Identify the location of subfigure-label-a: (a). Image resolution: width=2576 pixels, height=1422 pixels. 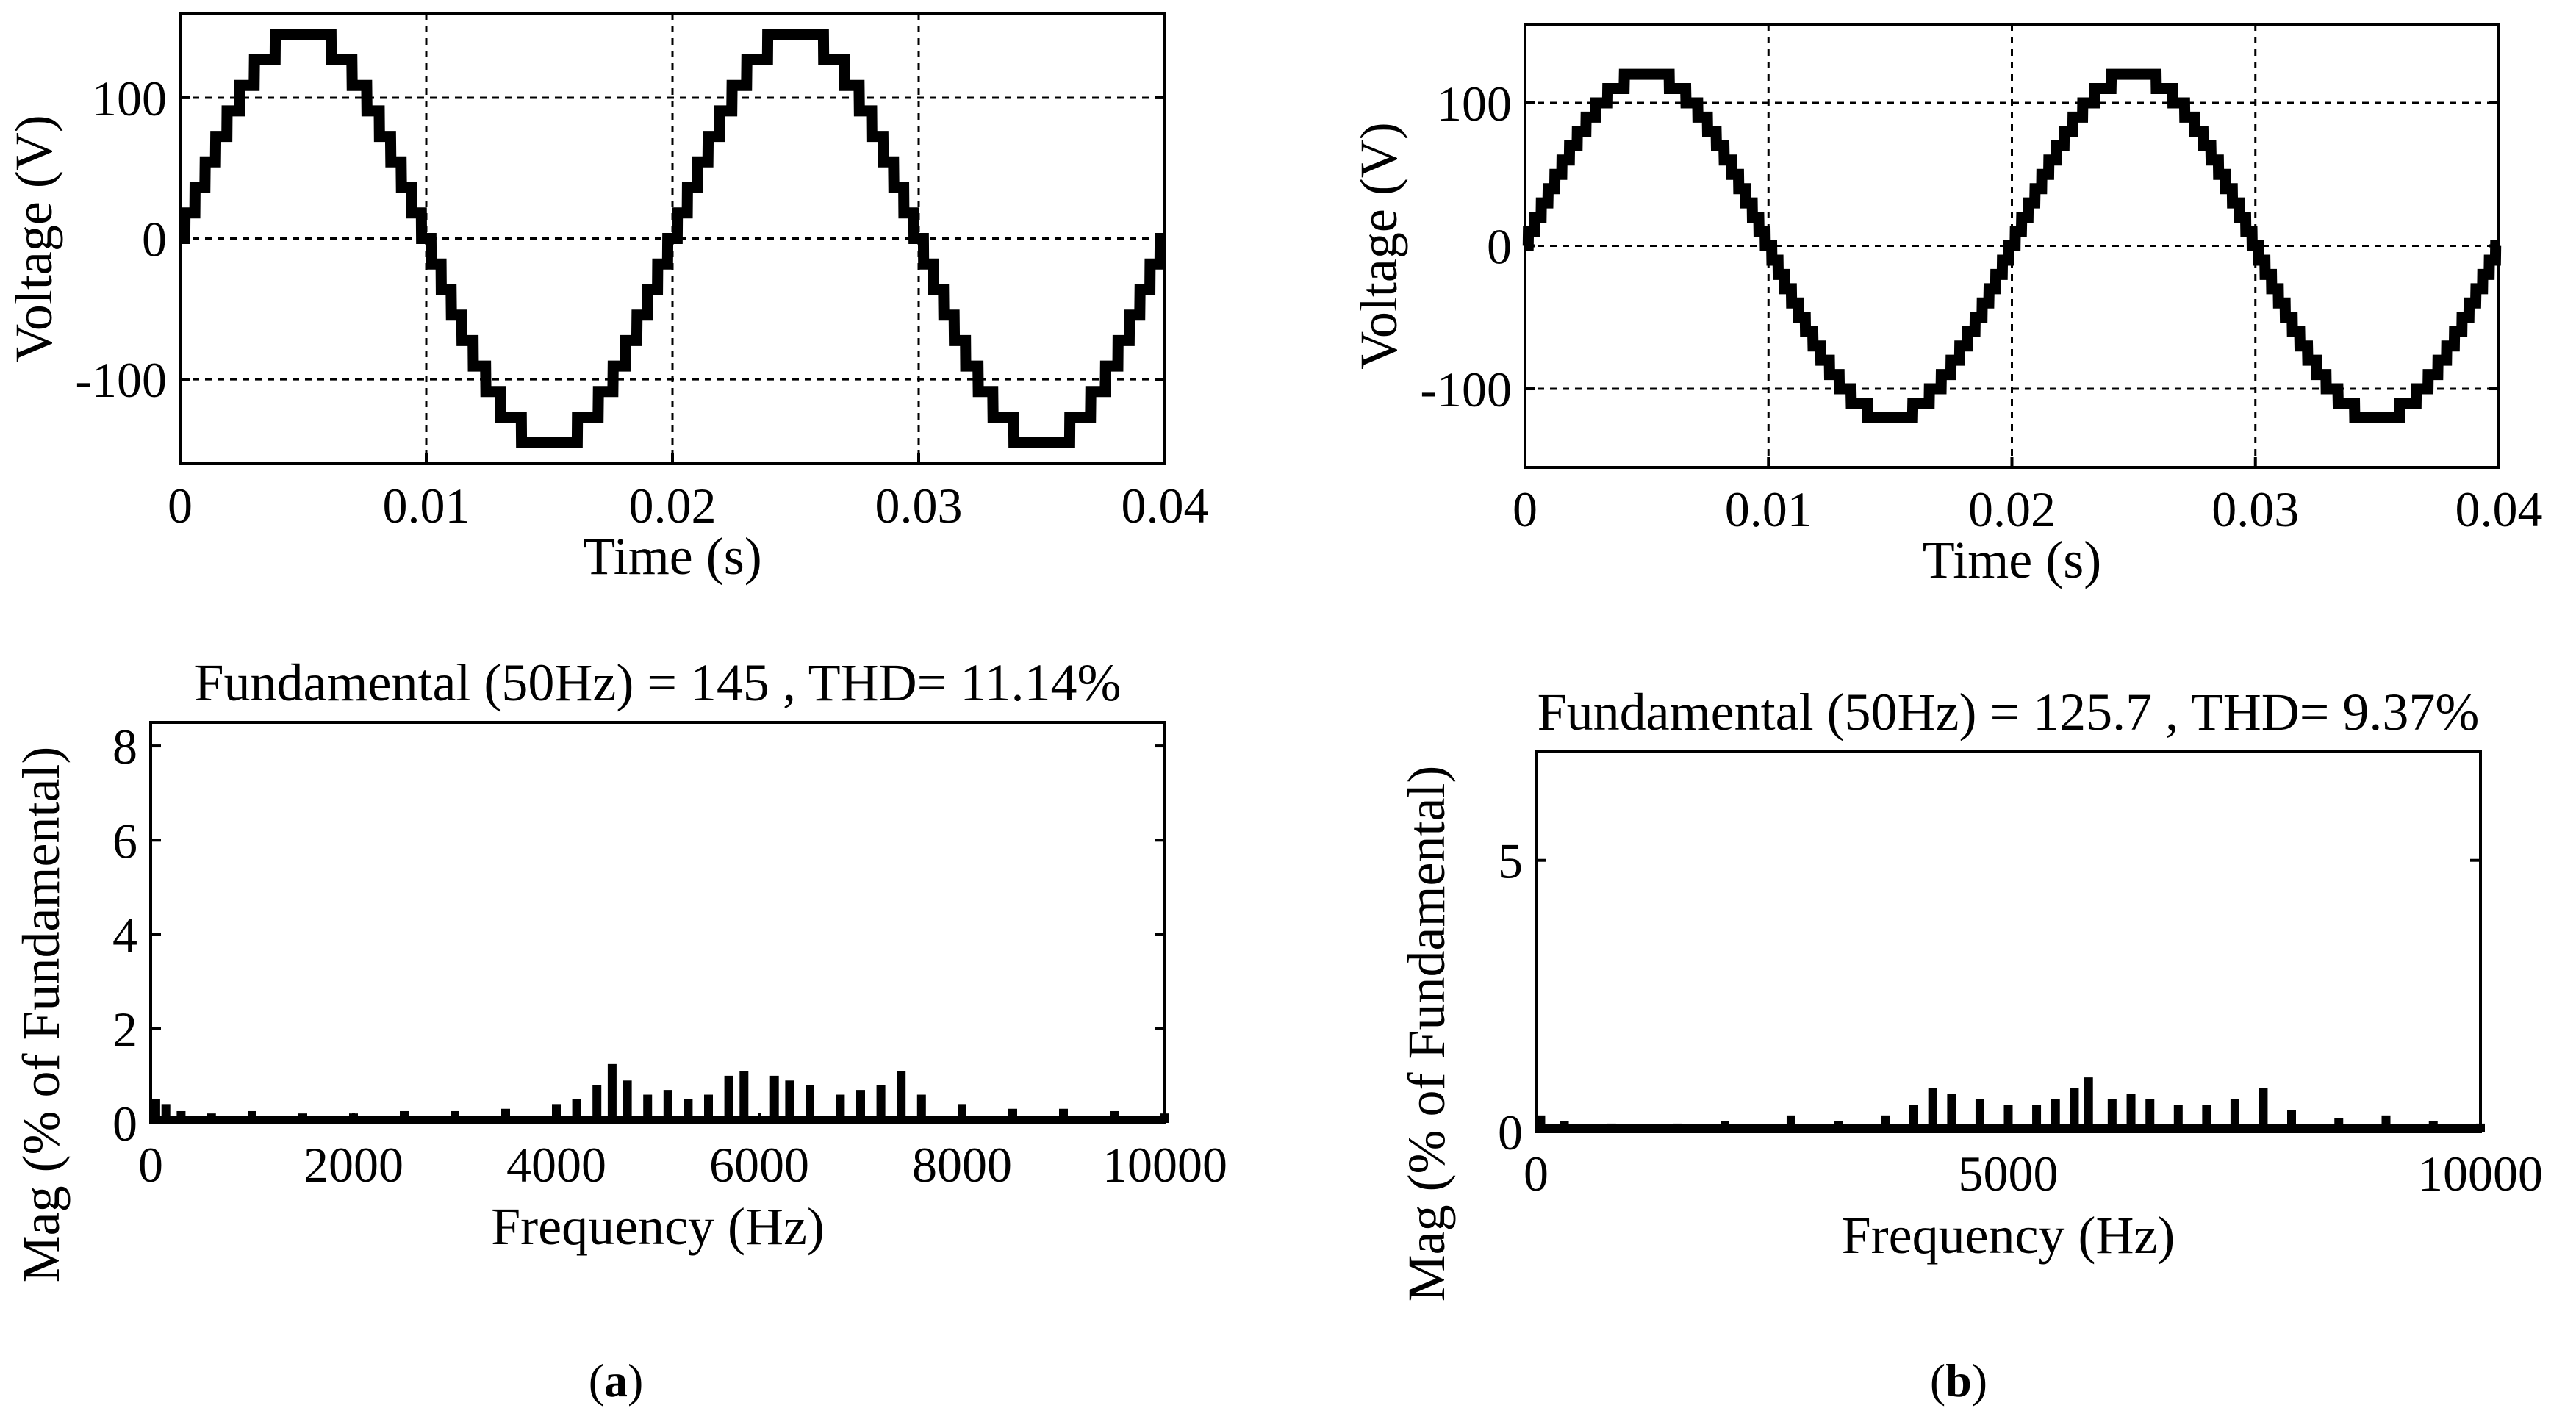
(616, 1380).